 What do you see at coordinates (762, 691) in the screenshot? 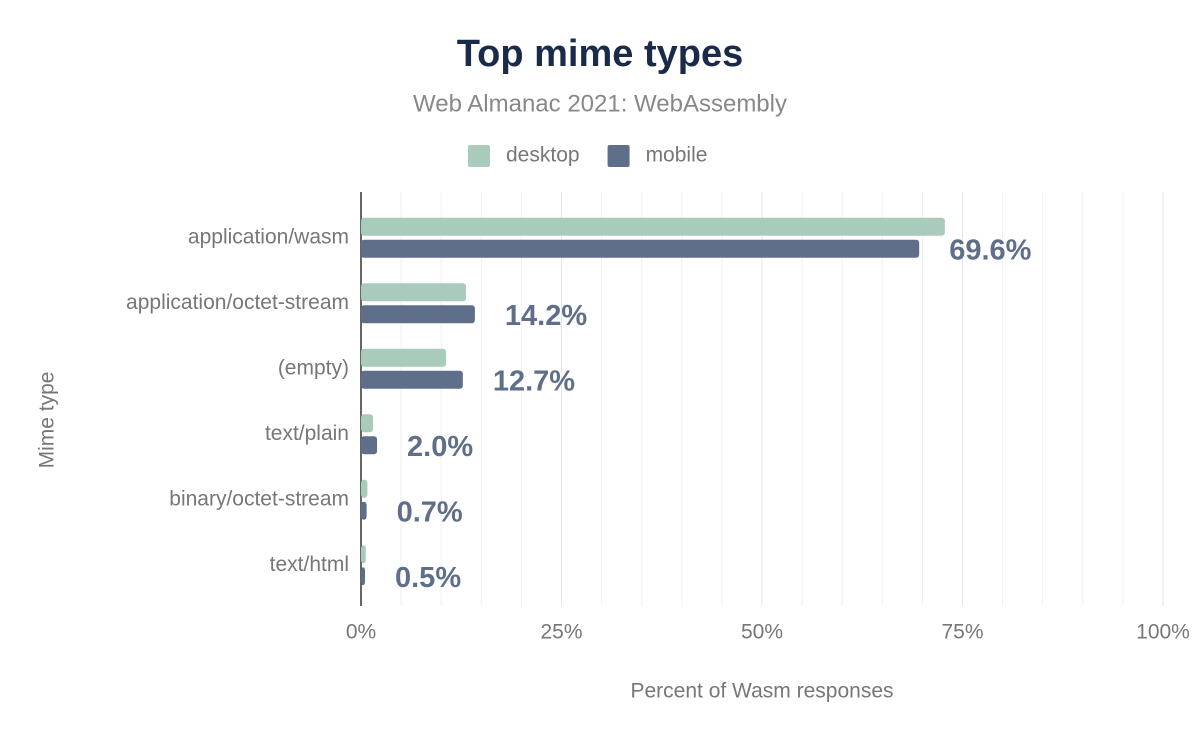
I see `x-axis-title: Percent of Wasm responses` at bounding box center [762, 691].